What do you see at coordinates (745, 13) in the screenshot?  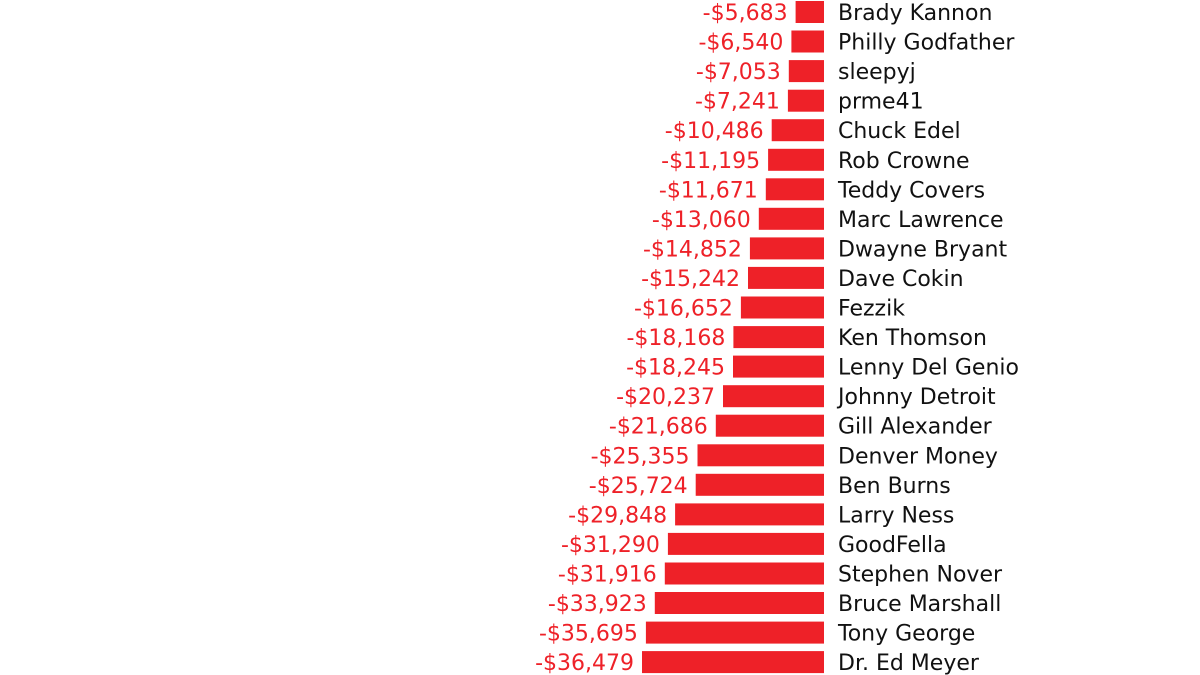 I see `bar-value-label: -$5,683` at bounding box center [745, 13].